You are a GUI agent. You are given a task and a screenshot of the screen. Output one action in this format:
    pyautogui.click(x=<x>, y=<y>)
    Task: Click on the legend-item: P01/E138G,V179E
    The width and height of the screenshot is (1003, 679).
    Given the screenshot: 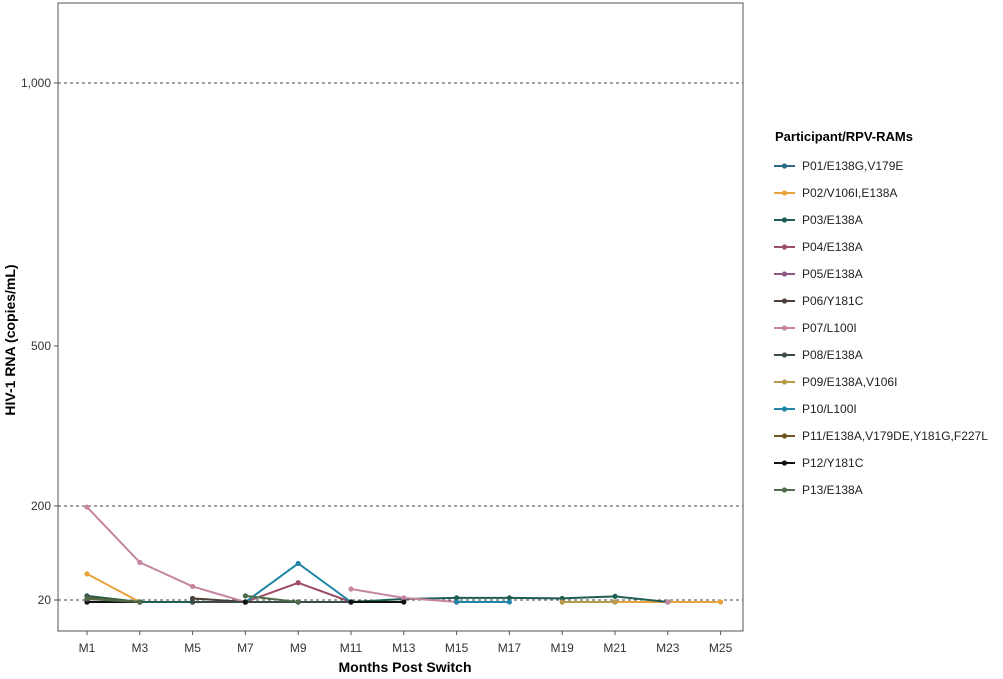 What is the action you would take?
    pyautogui.click(x=838, y=166)
    